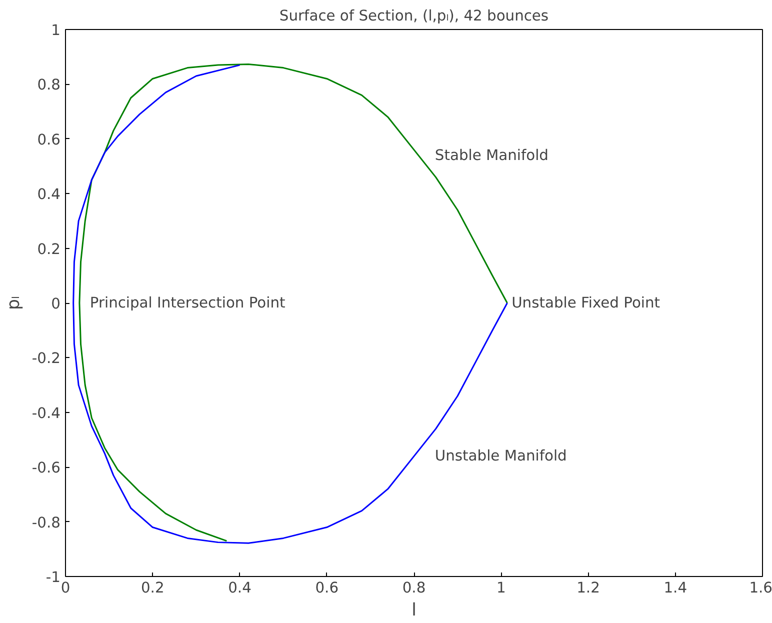 The width and height of the screenshot is (772, 623). What do you see at coordinates (49, 139) in the screenshot?
I see `y-tick-label: 0.6` at bounding box center [49, 139].